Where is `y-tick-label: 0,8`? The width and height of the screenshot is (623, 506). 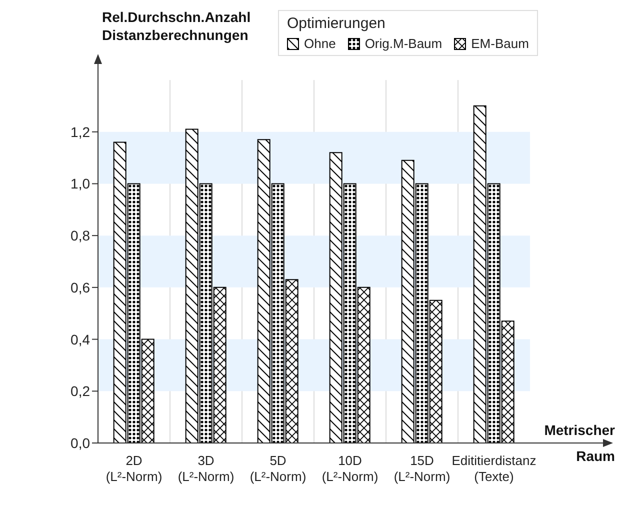
y-tick-label: 0,8 is located at coordinates (80, 236).